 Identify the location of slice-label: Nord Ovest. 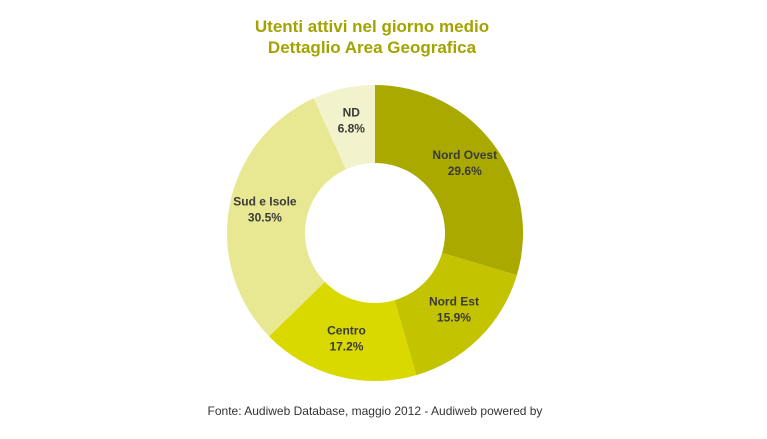
(464, 155).